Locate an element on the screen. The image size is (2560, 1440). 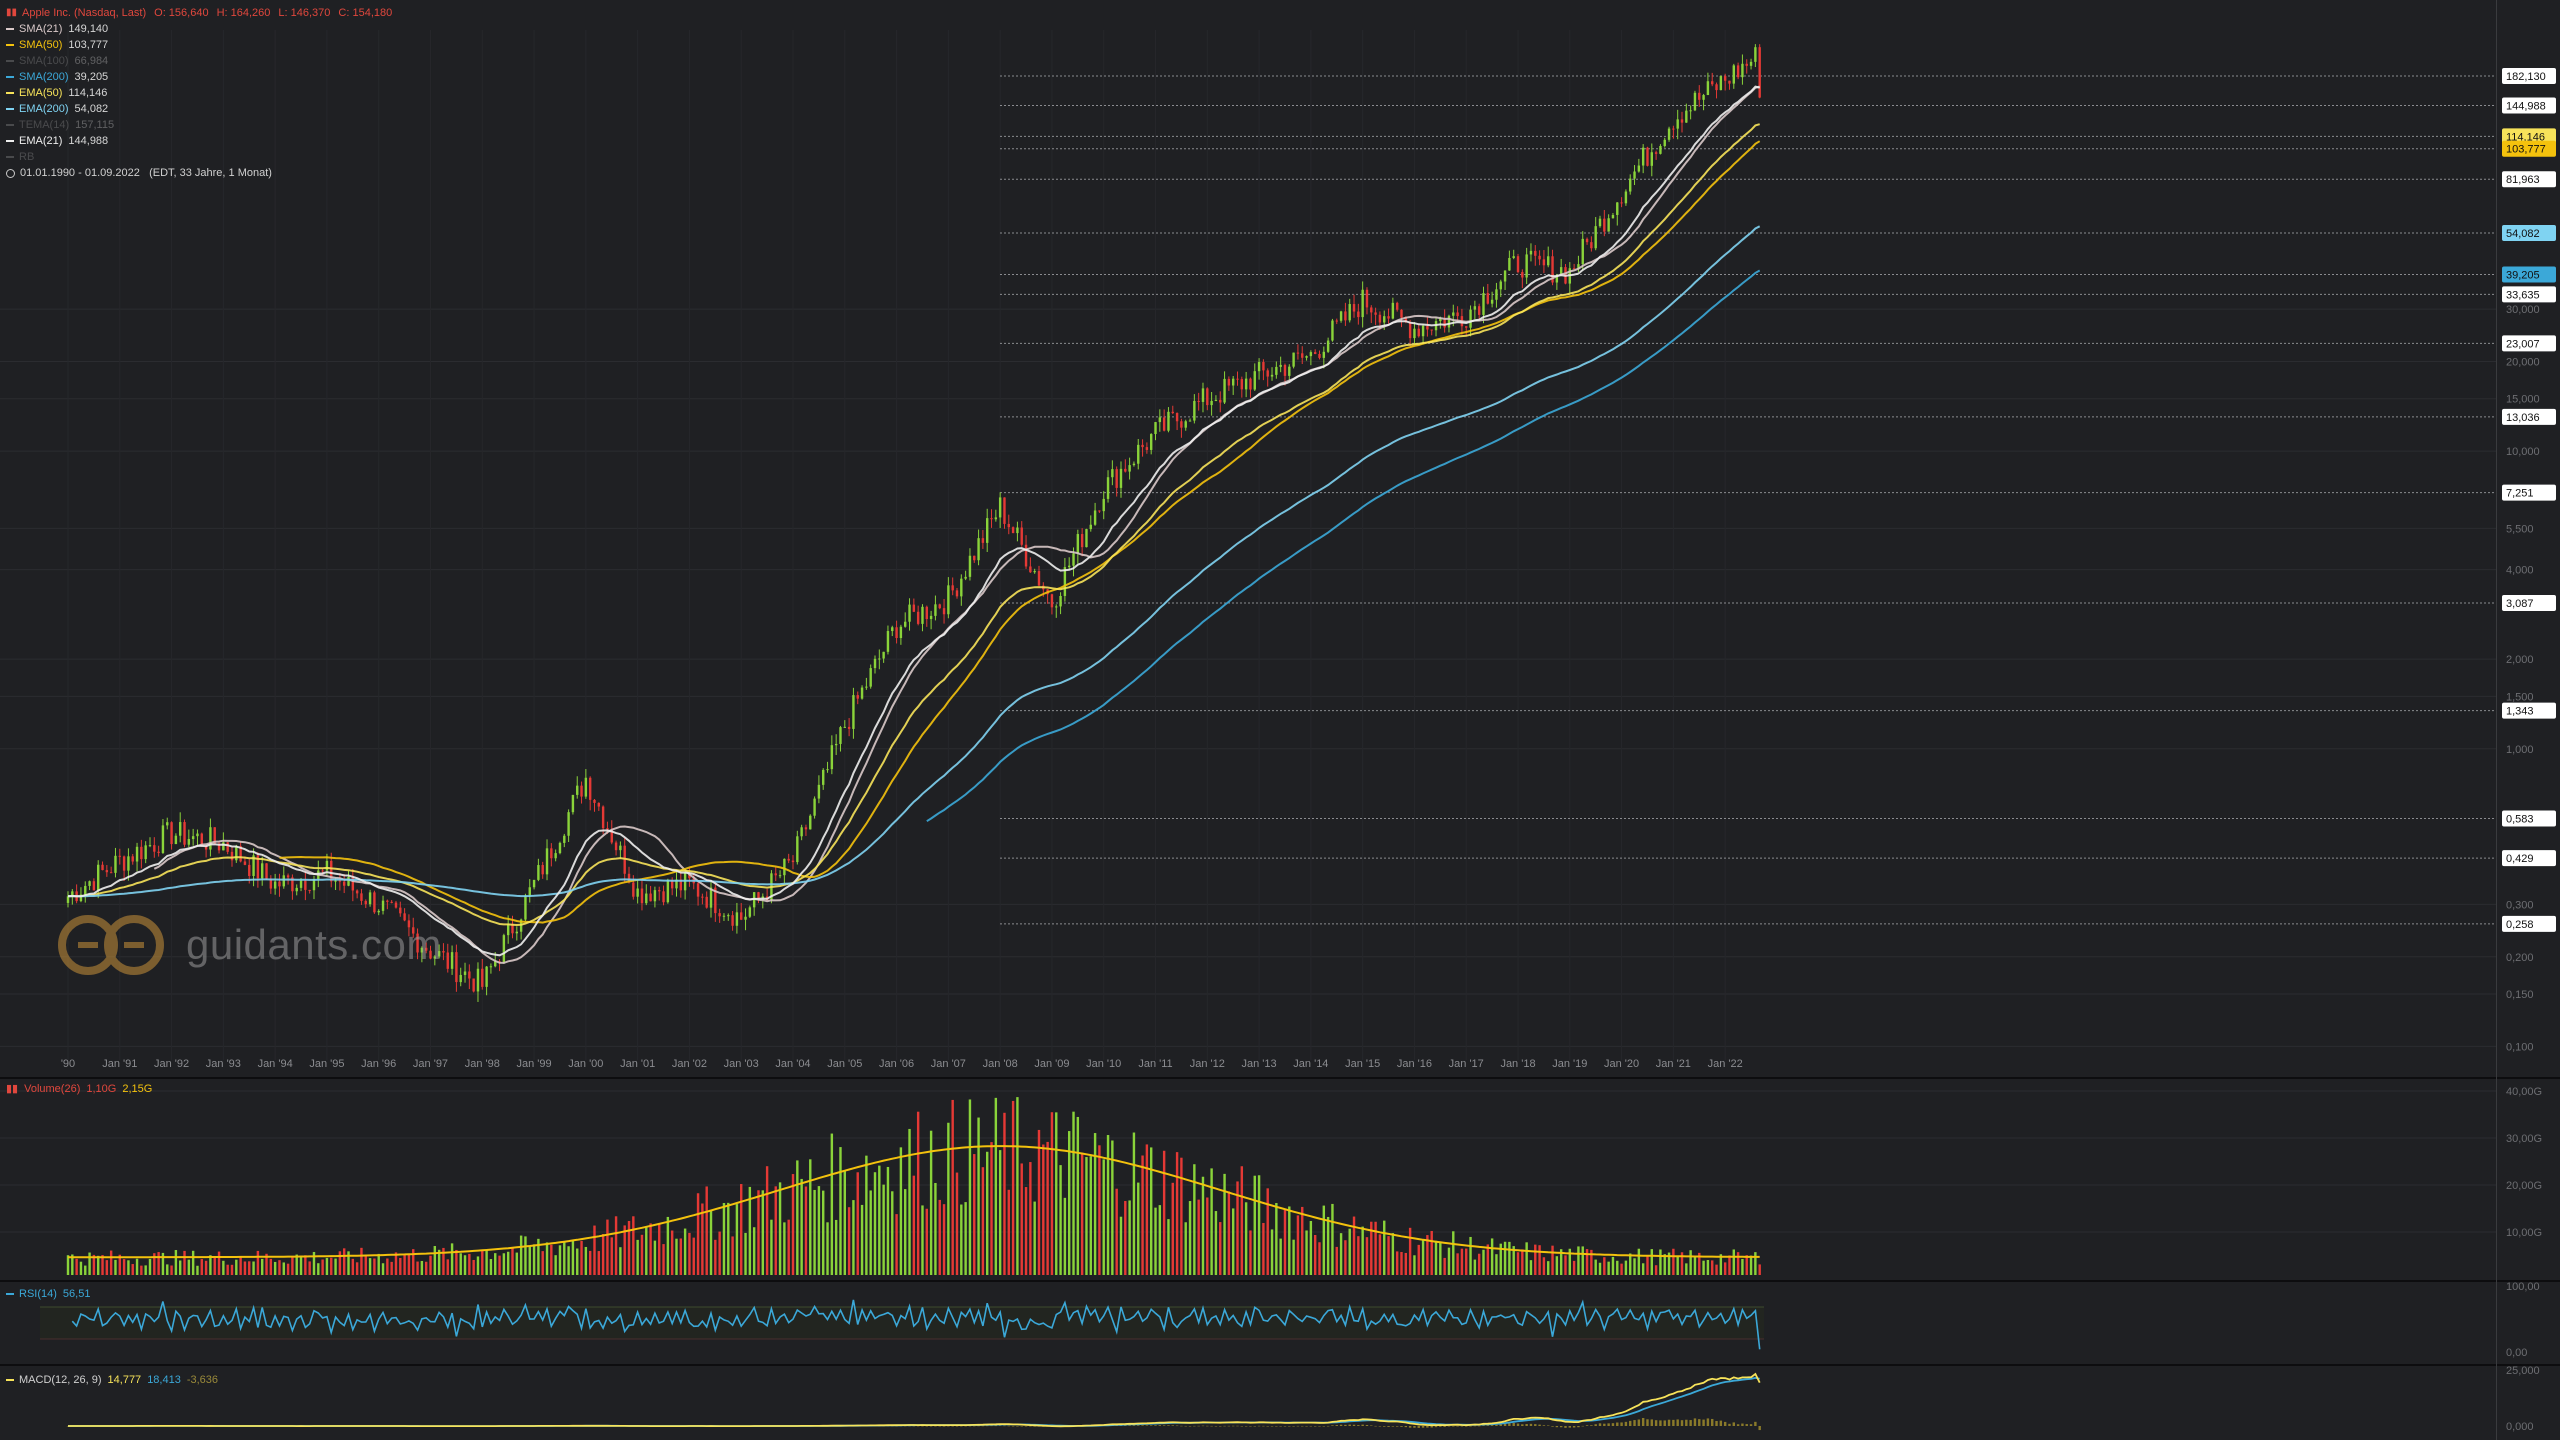
legend-row-ema-200-: EMA(200) 54,082 is located at coordinates (203, 109).